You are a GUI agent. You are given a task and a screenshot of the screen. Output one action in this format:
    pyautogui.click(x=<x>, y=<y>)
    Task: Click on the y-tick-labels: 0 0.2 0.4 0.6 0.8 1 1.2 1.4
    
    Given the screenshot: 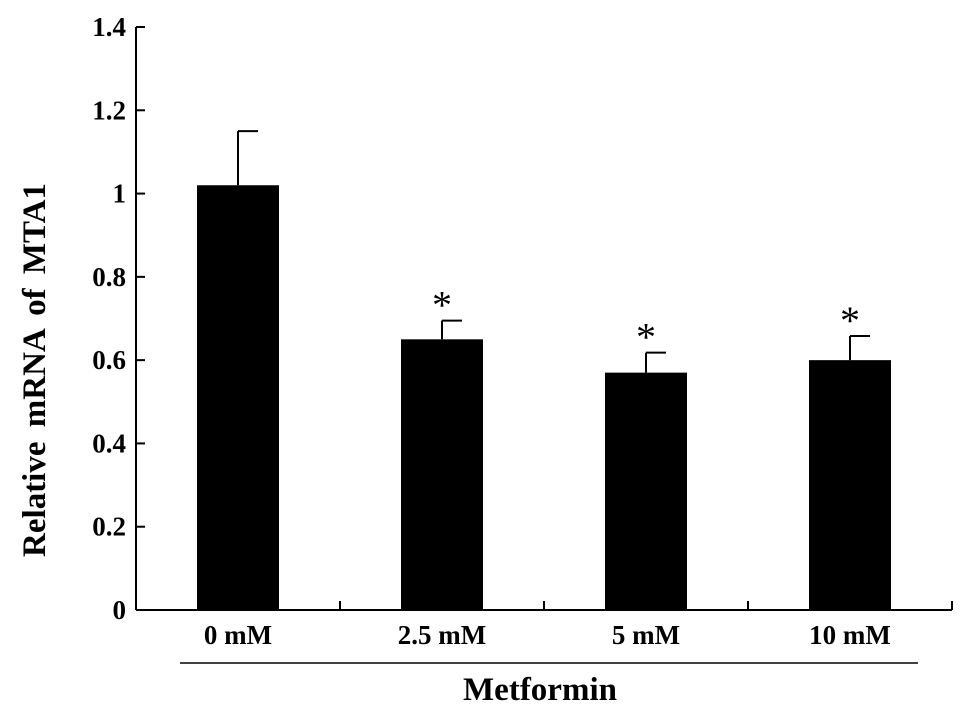 What is the action you would take?
    pyautogui.click(x=109, y=318)
    